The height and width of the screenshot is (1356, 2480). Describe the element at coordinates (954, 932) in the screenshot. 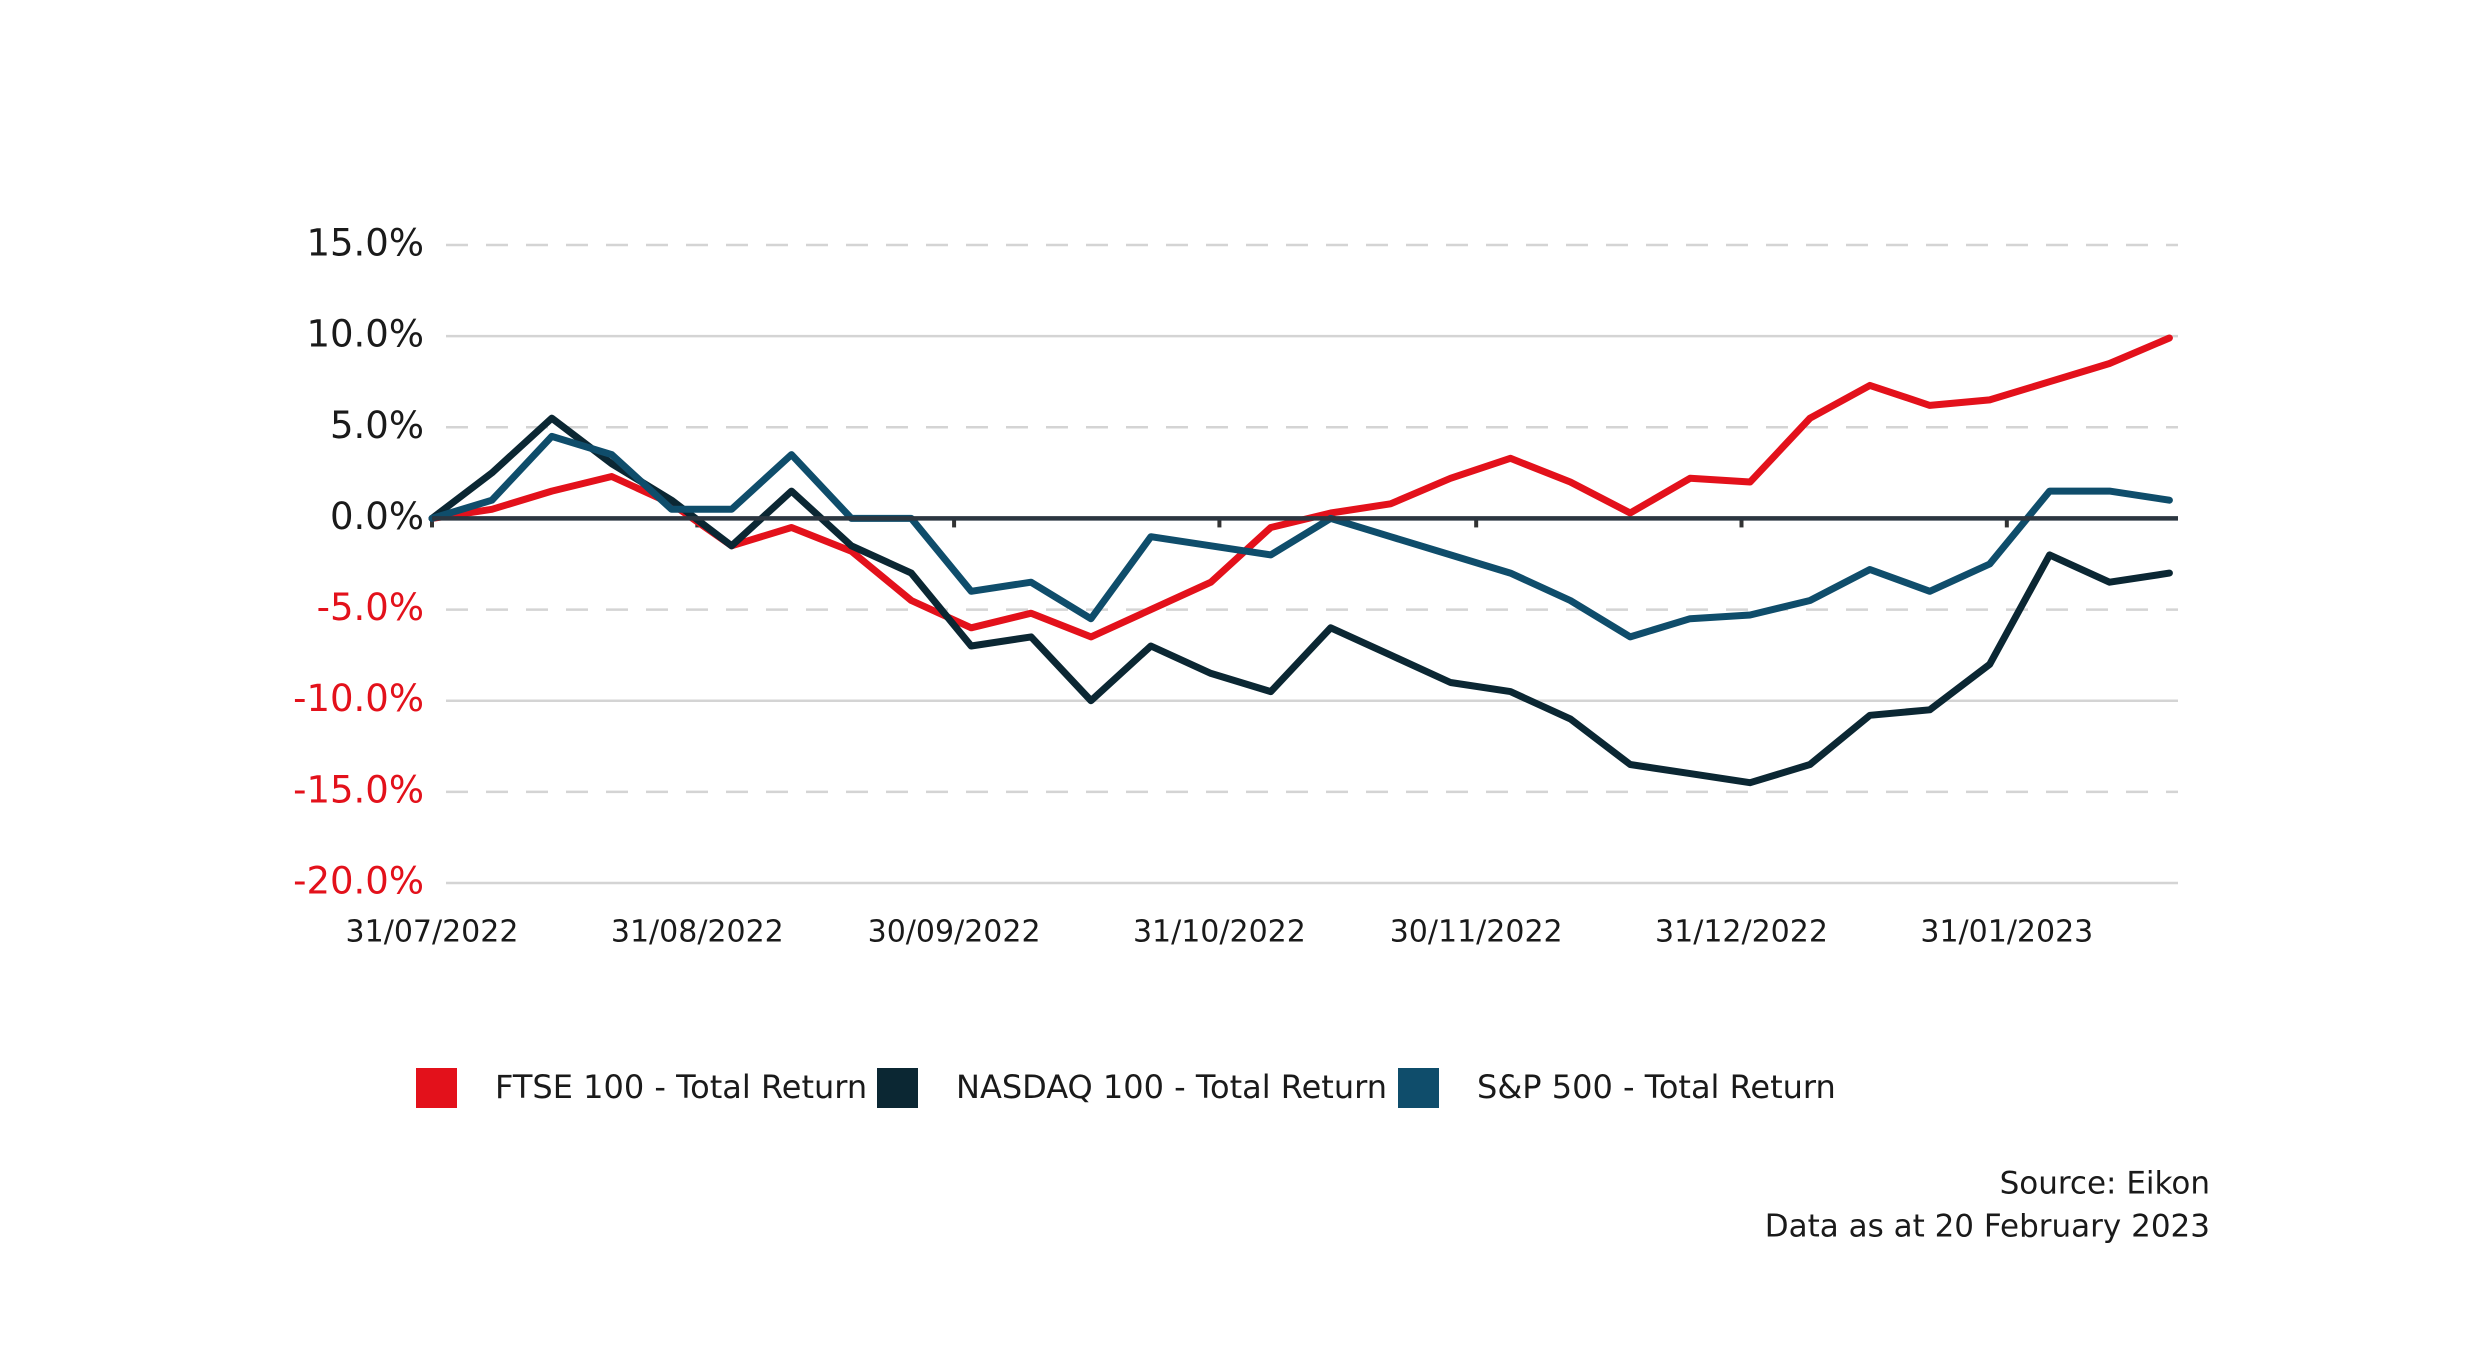

I see `x-tick-label: 30/09/2022` at that location.